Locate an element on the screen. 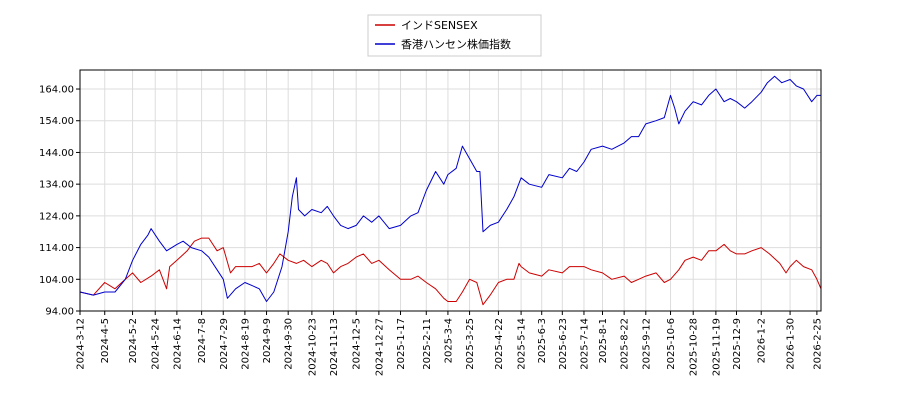 The height and width of the screenshot is (400, 900). x-tick-label: 2025-10-28 is located at coordinates (694, 347).